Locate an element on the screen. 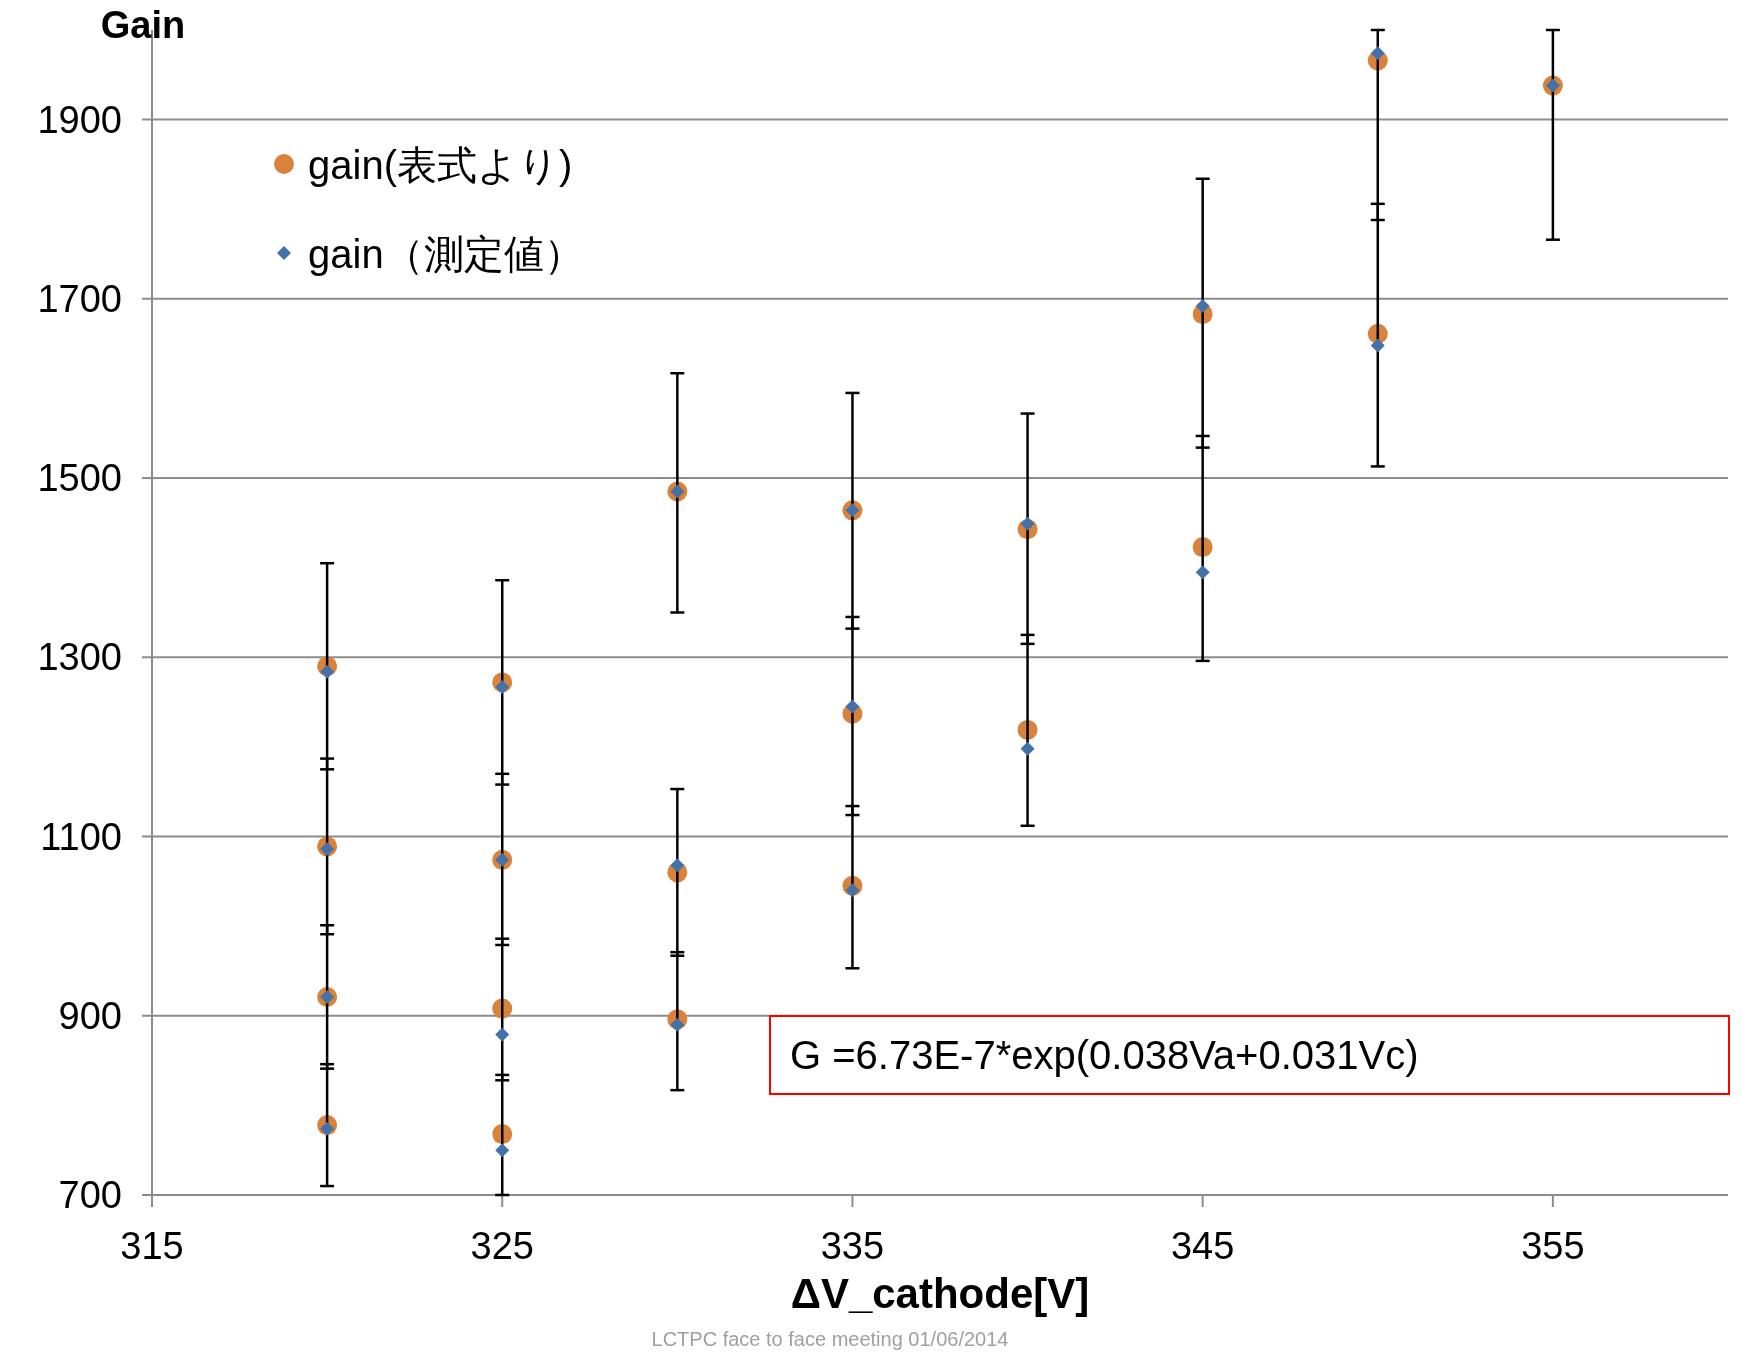 The height and width of the screenshot is (1354, 1742). y-tick-label: 700 is located at coordinates (90, 1195).